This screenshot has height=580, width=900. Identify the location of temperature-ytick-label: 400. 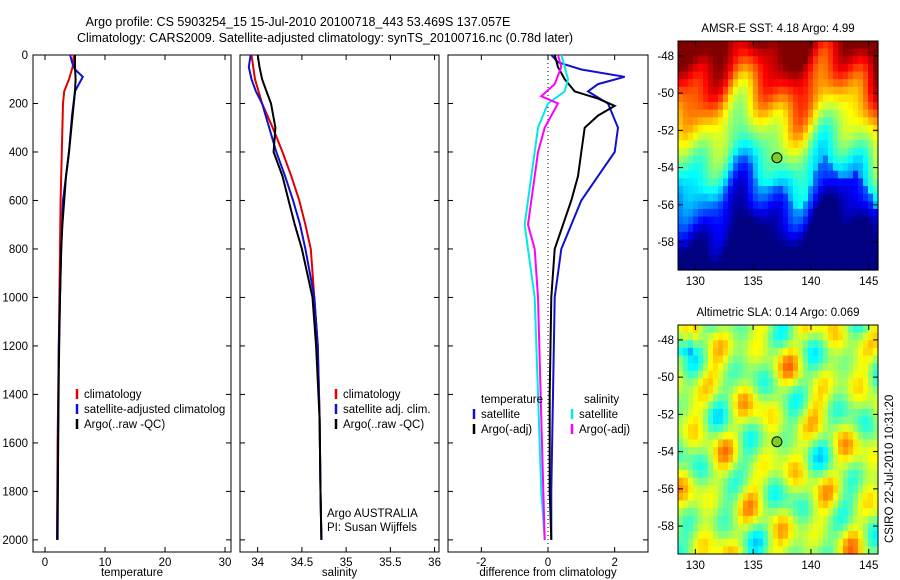
(18, 153).